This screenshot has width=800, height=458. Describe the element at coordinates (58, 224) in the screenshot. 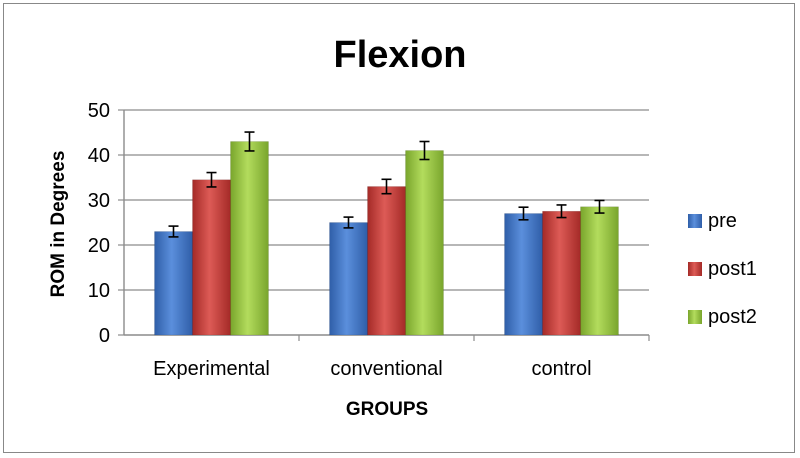

I see `y-axis-title: ROM in Degrees` at that location.